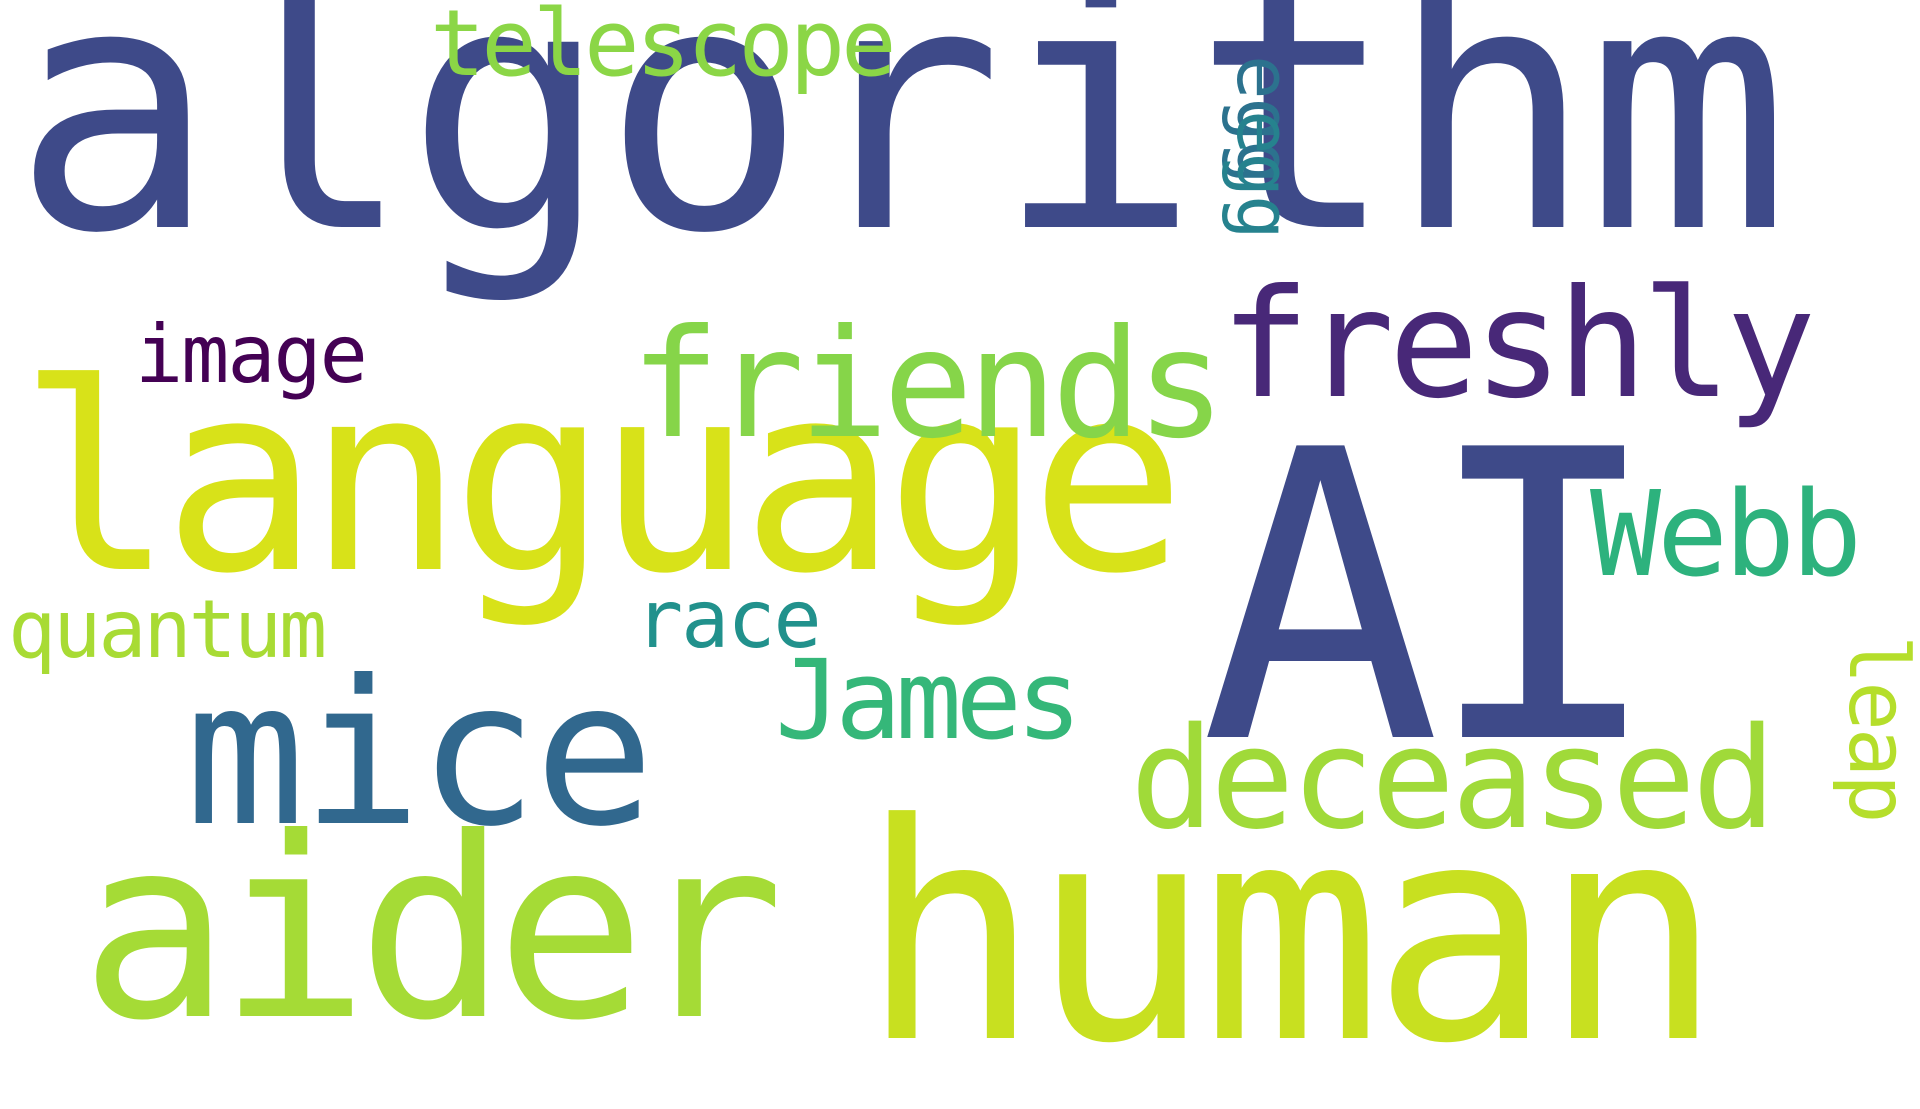 Image resolution: width=1920 pixels, height=1109 pixels. Describe the element at coordinates (663, 48) in the screenshot. I see `word-telescope: telescope` at that location.